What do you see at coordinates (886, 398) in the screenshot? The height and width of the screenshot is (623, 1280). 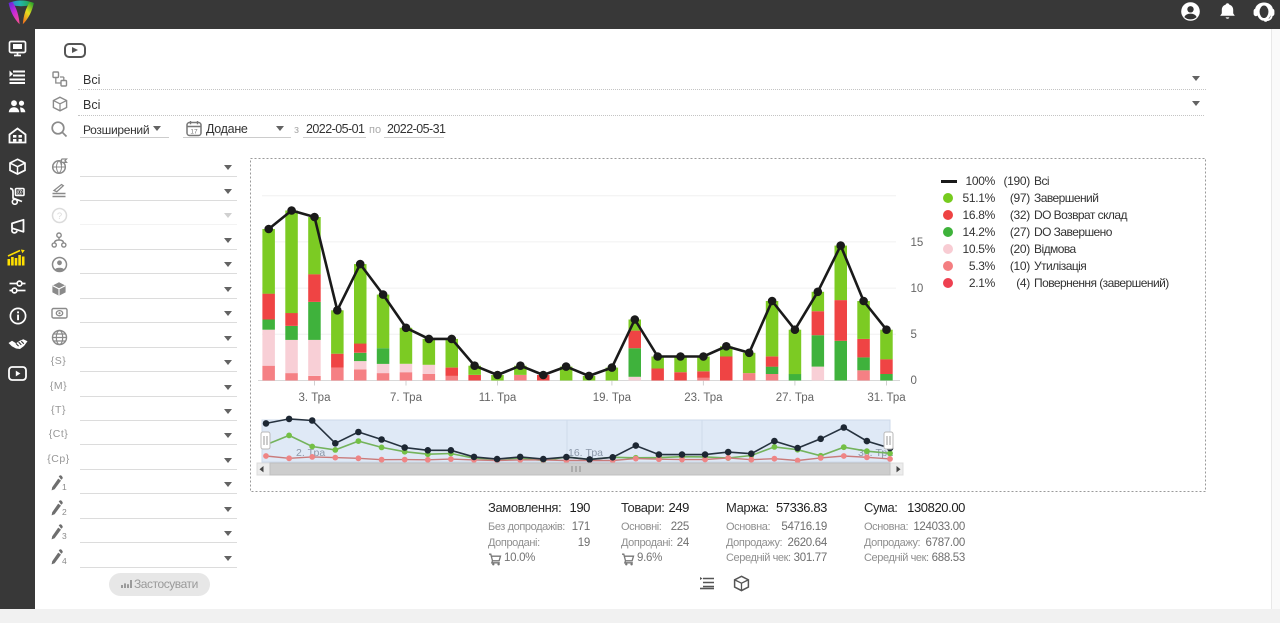 I see `svg-text: 31. Тра` at bounding box center [886, 398].